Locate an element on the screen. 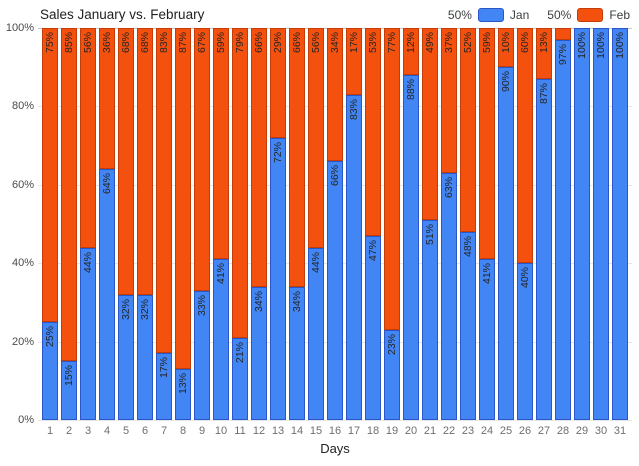 The height and width of the screenshot is (466, 639). bar-day-19: 77% 23% is located at coordinates (392, 224).